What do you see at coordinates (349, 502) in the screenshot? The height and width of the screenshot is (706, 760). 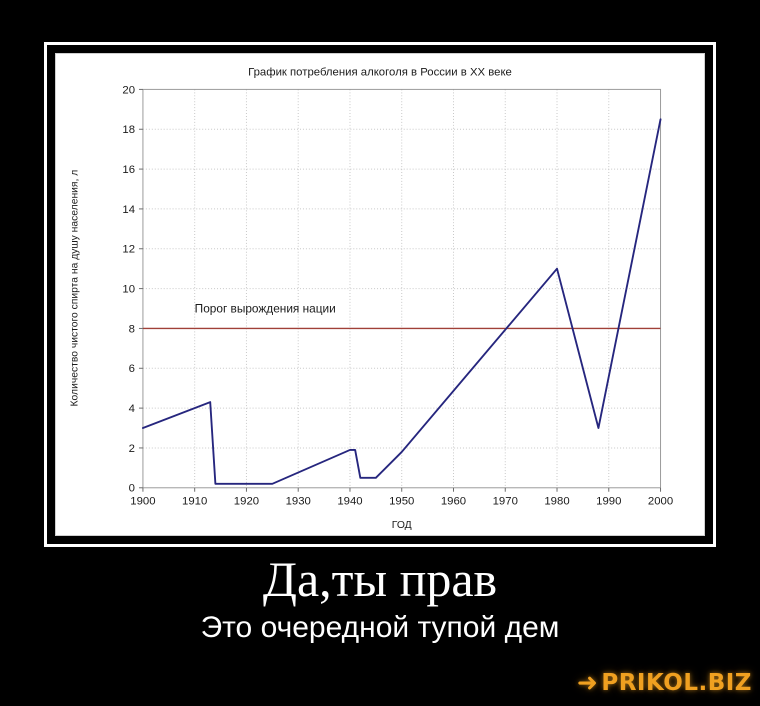 I see `x-tick-label: 1940` at bounding box center [349, 502].